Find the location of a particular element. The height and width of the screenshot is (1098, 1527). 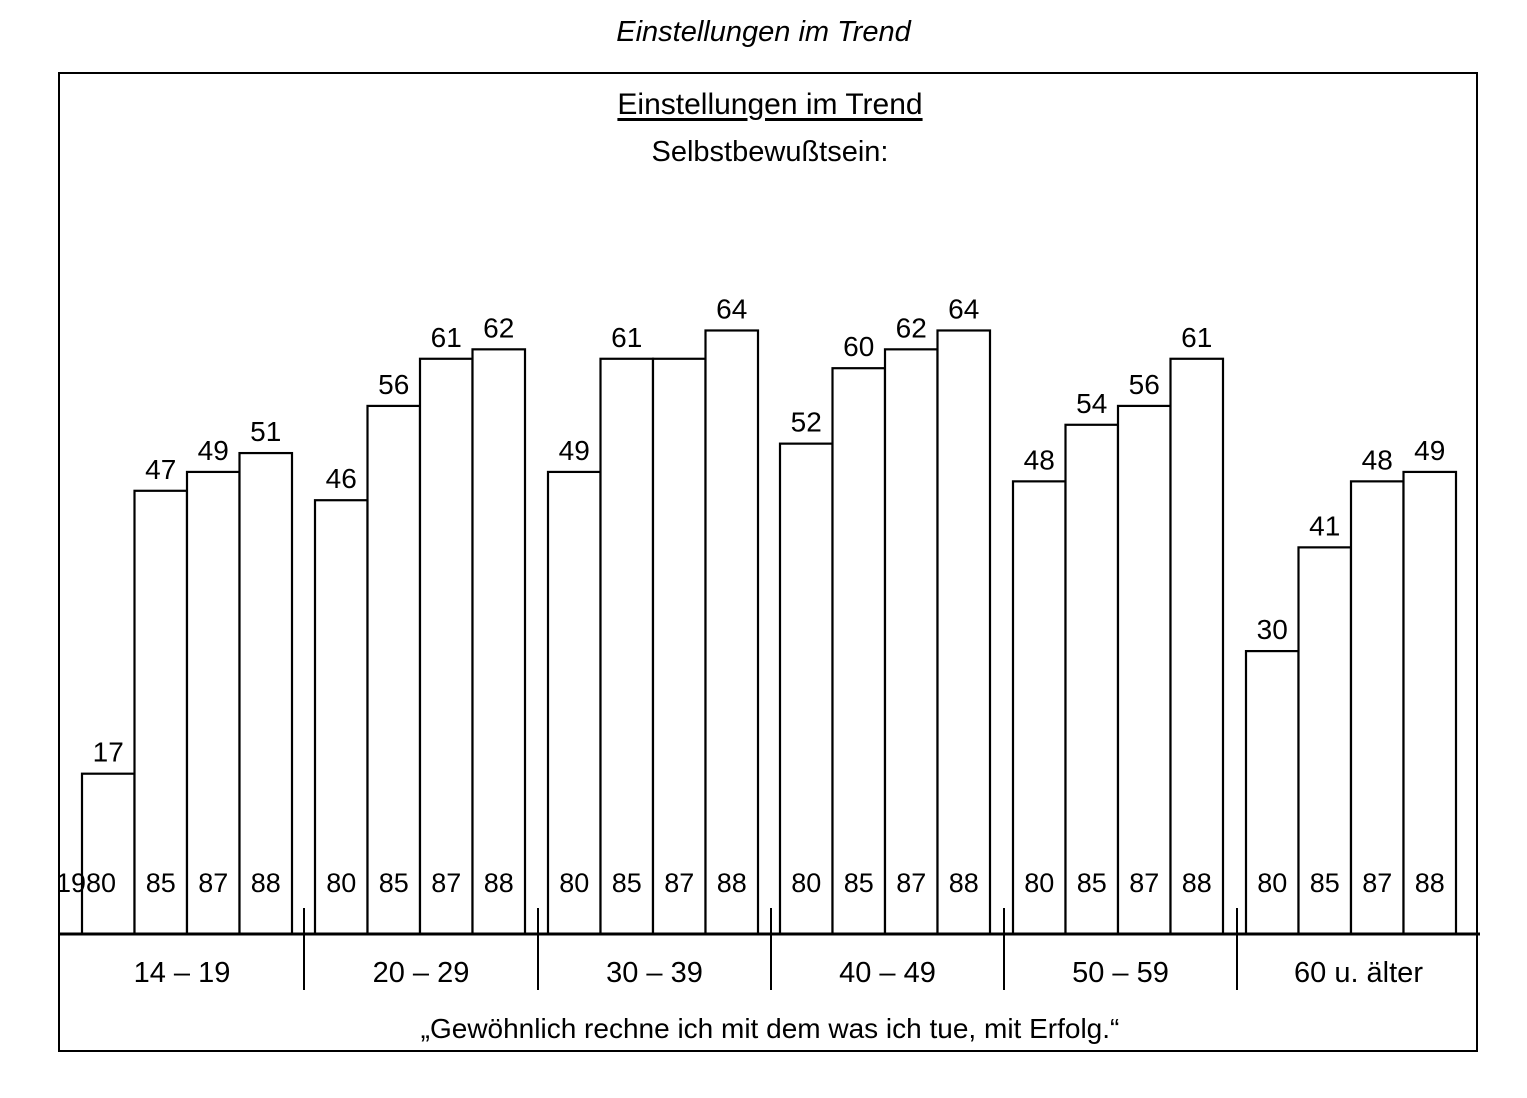

age-group-label: 60 u. älter is located at coordinates (1358, 973).